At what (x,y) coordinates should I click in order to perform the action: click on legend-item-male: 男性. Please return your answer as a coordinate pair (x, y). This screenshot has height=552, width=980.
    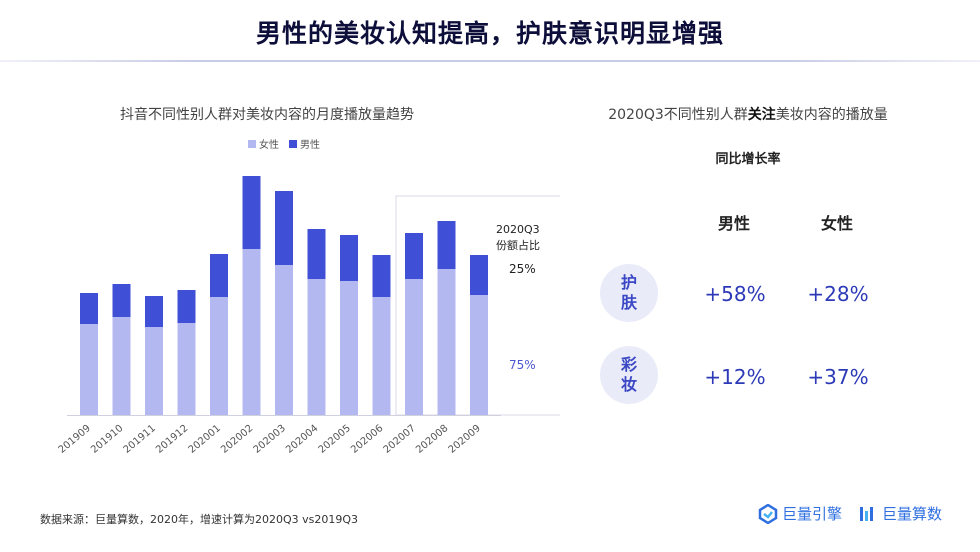
    Looking at the image, I should click on (304, 143).